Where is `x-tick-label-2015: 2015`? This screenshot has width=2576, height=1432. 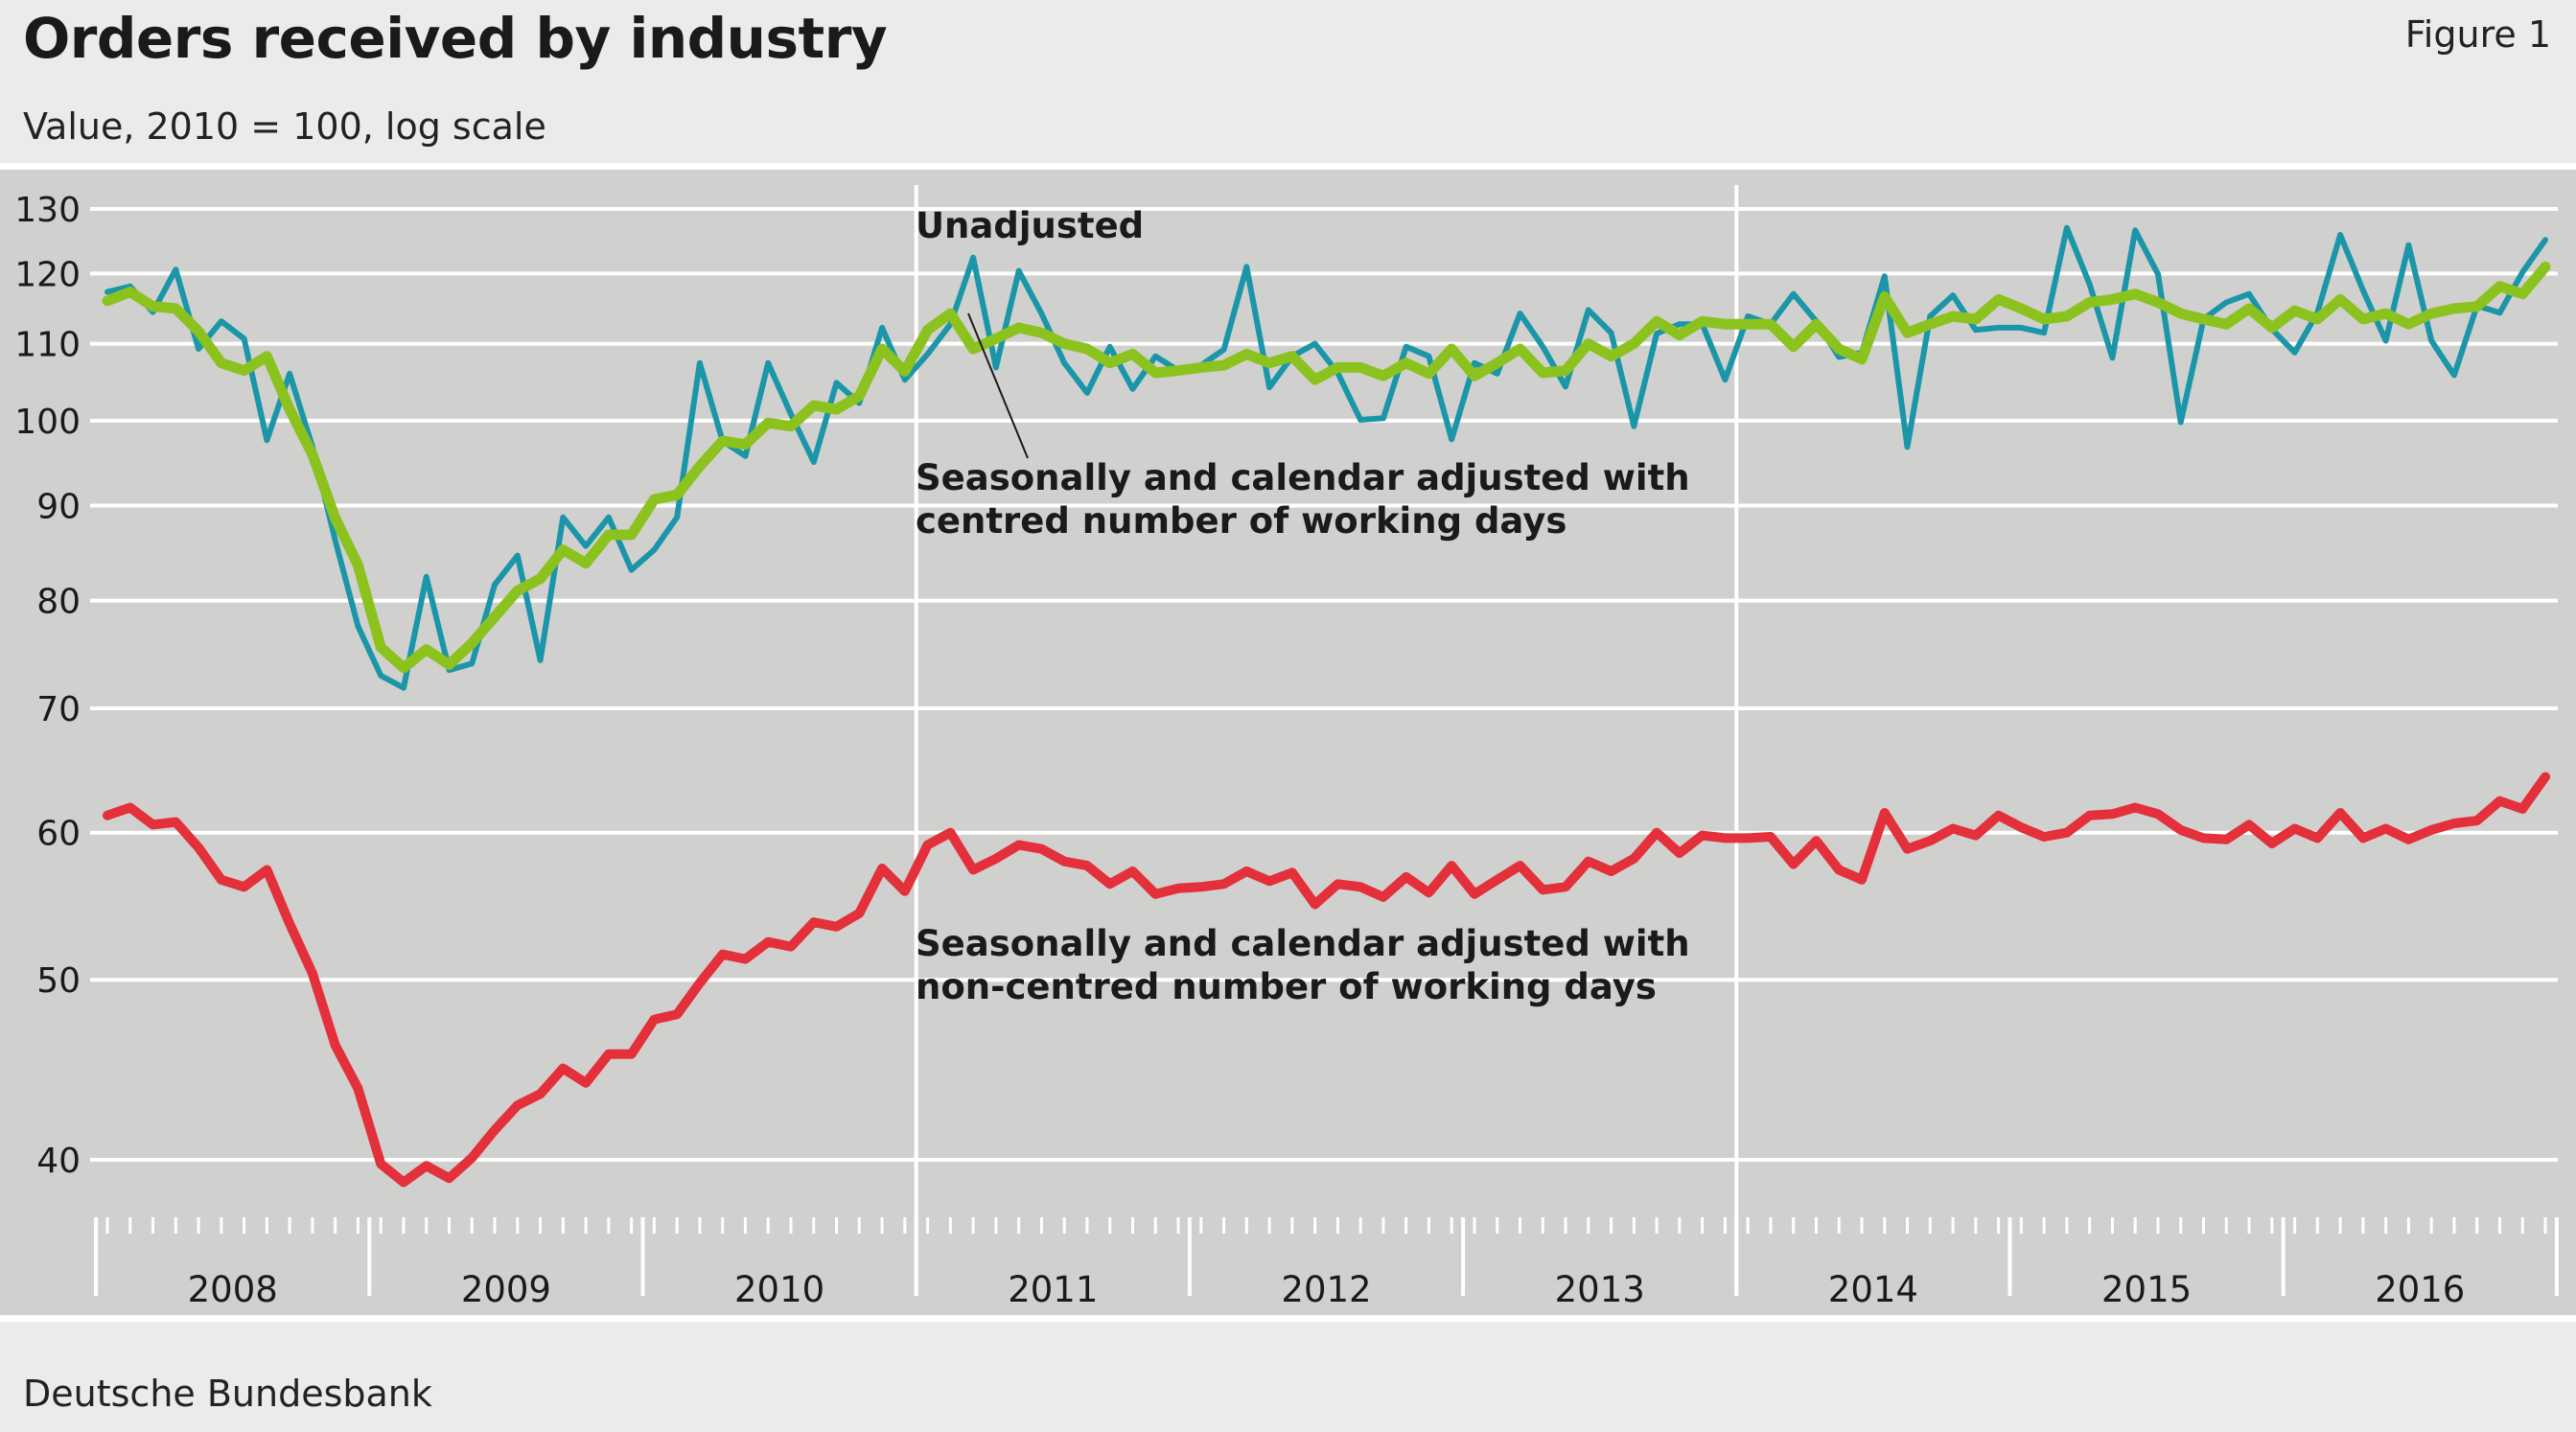 x-tick-label-2015: 2015 is located at coordinates (2147, 1289).